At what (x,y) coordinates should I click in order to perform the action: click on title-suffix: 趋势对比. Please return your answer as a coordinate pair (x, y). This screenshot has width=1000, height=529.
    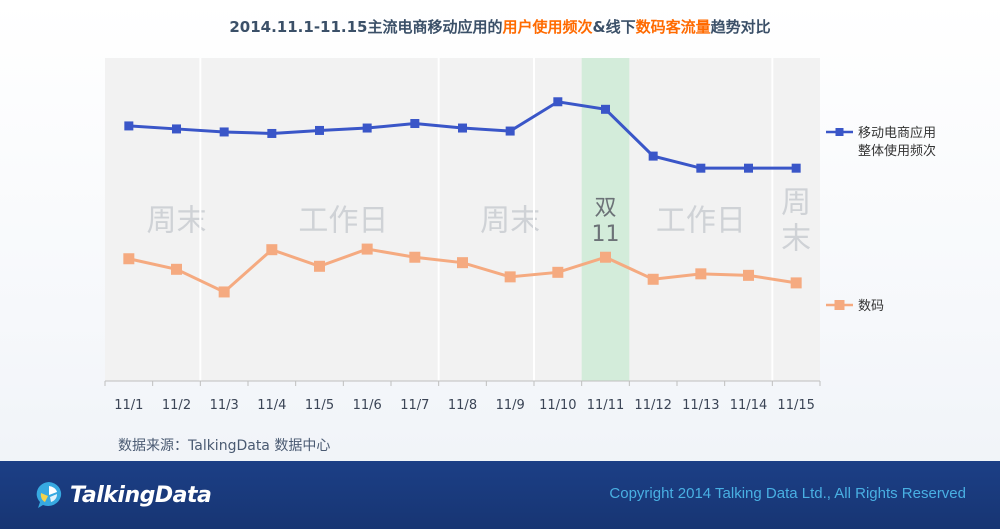
    Looking at the image, I should click on (740, 27).